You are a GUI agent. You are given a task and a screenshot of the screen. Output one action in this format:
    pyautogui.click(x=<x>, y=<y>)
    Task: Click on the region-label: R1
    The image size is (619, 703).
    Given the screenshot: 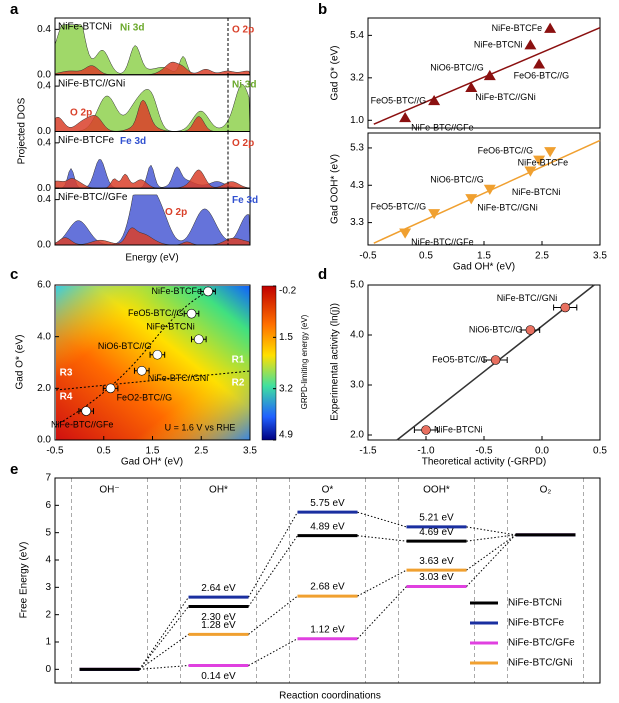 What is the action you would take?
    pyautogui.click(x=238, y=360)
    